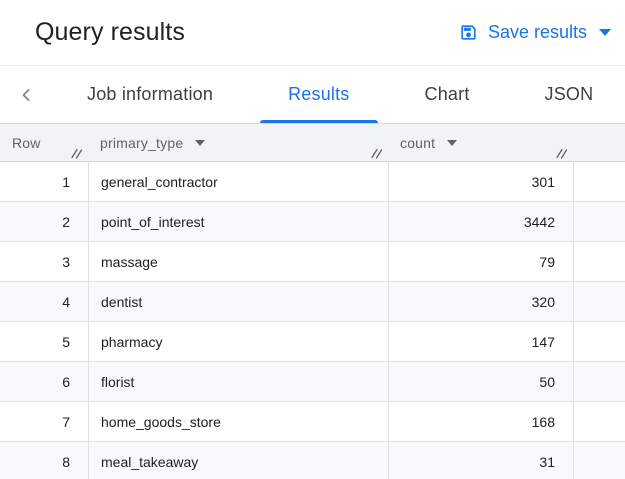  Describe the element at coordinates (66, 341) in the screenshot. I see `row-number-cell: 5` at that location.